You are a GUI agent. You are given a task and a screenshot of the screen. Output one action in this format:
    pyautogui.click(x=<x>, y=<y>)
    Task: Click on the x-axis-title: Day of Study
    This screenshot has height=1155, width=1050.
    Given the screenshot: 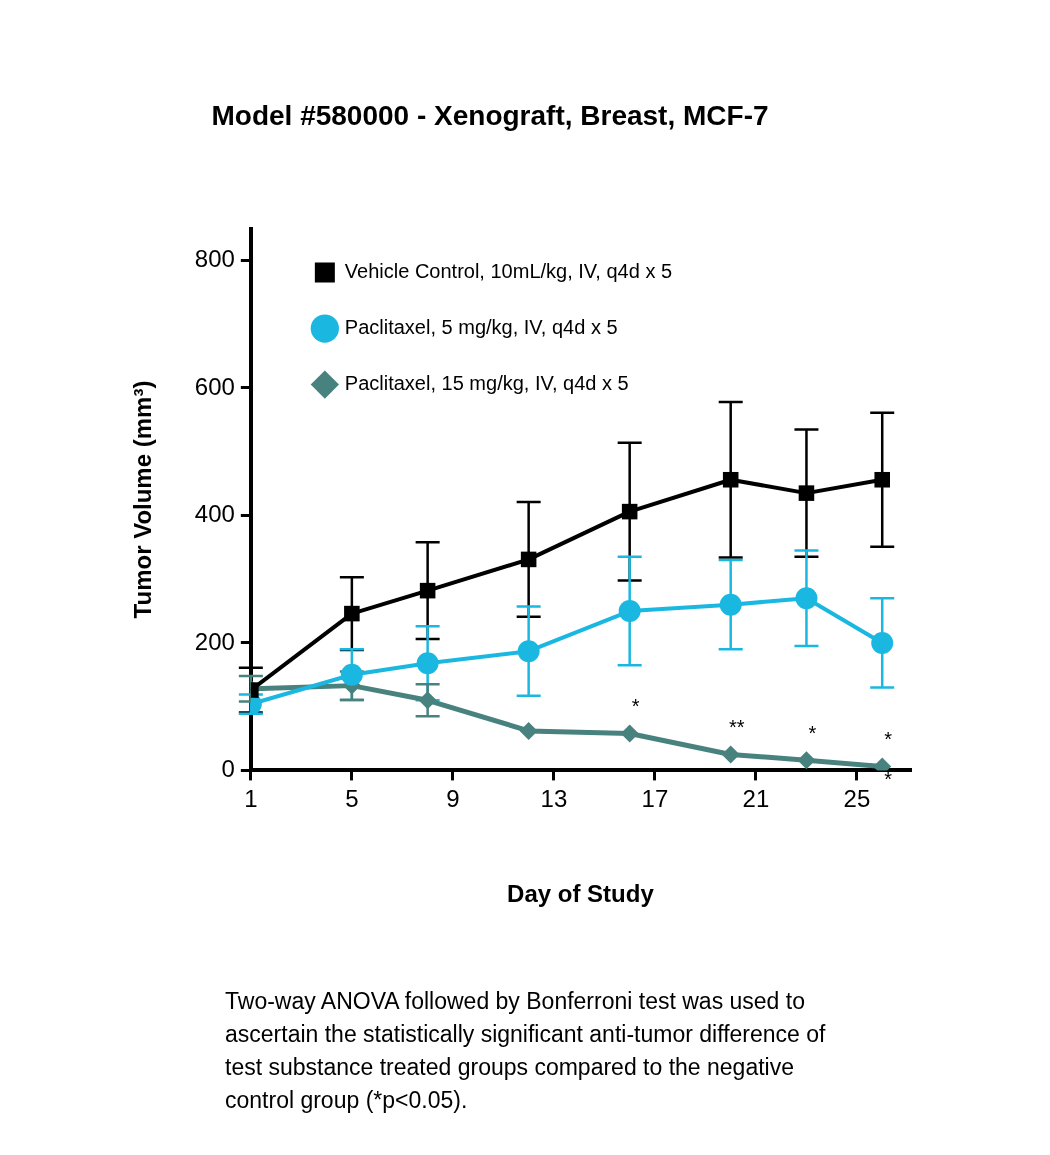 What is the action you would take?
    pyautogui.click(x=581, y=894)
    